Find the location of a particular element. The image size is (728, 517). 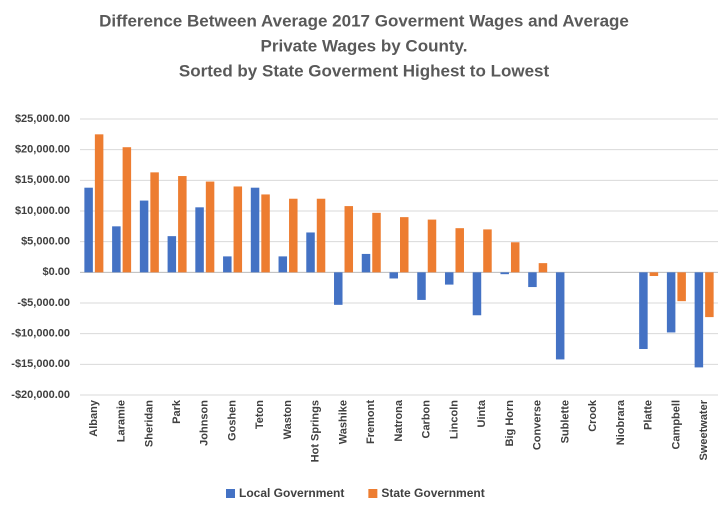

x-tick-label: Laramie is located at coordinates (122, 421).